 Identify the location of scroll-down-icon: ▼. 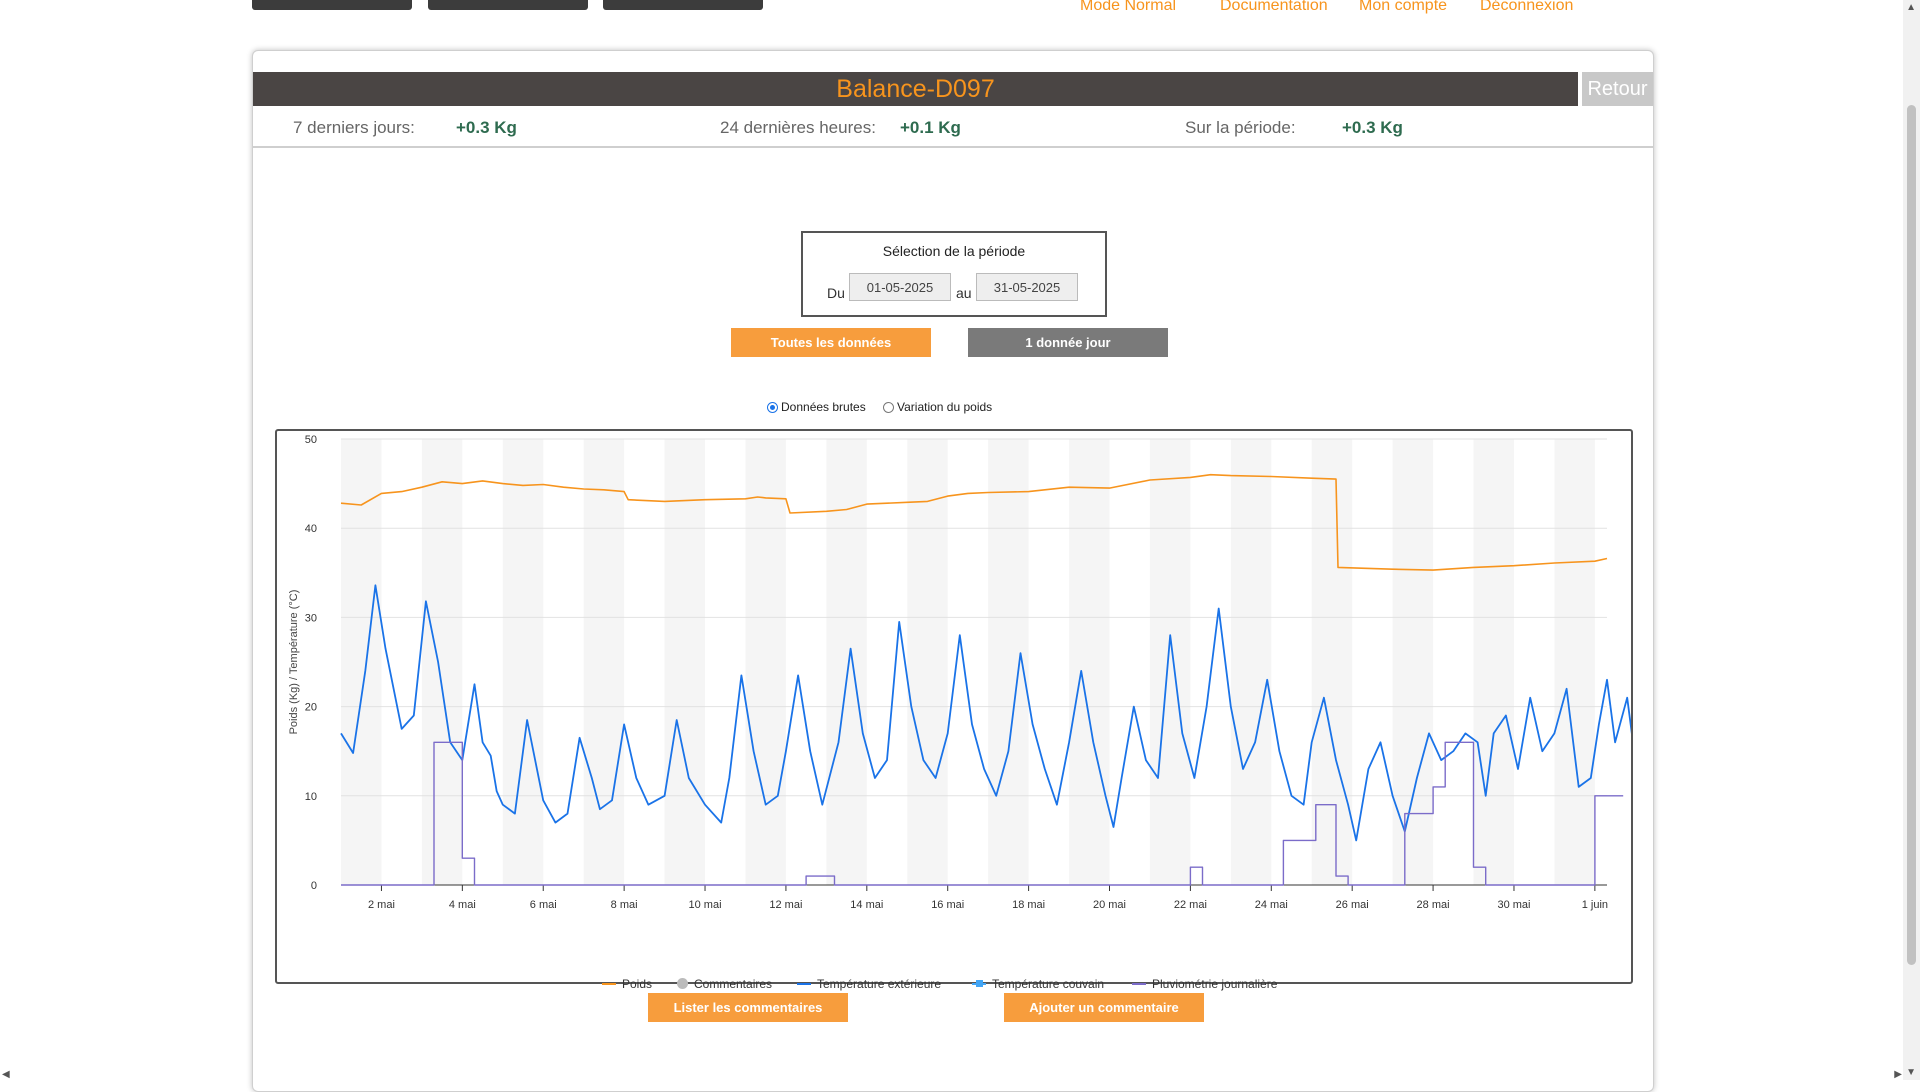
(1911, 1072).